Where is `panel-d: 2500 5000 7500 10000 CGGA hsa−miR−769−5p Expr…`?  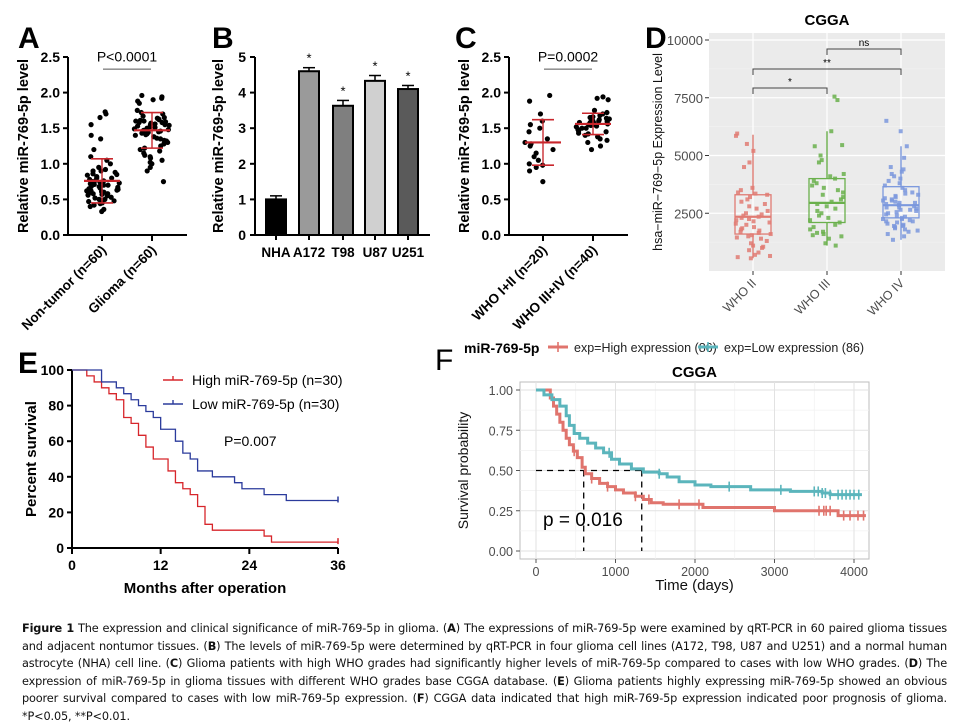 panel-d: 2500 5000 7500 10000 CGGA hsa−miR−769−5p Expr… is located at coordinates (798, 165).